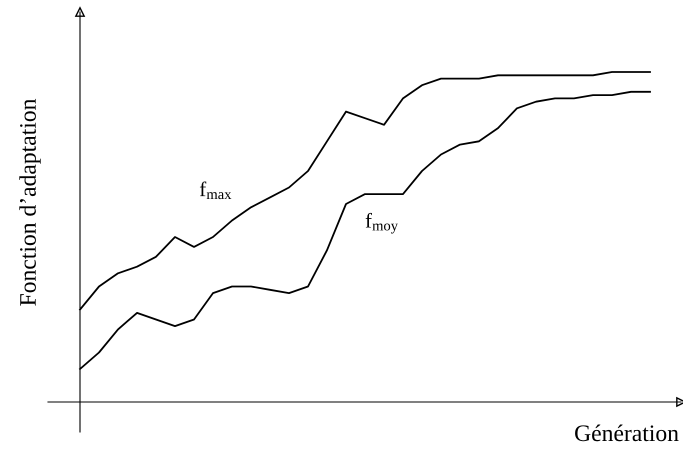 This screenshot has height=450, width=683. Describe the element at coordinates (30, 202) in the screenshot. I see `y-axis-title: Fonction d’adaptation` at that location.